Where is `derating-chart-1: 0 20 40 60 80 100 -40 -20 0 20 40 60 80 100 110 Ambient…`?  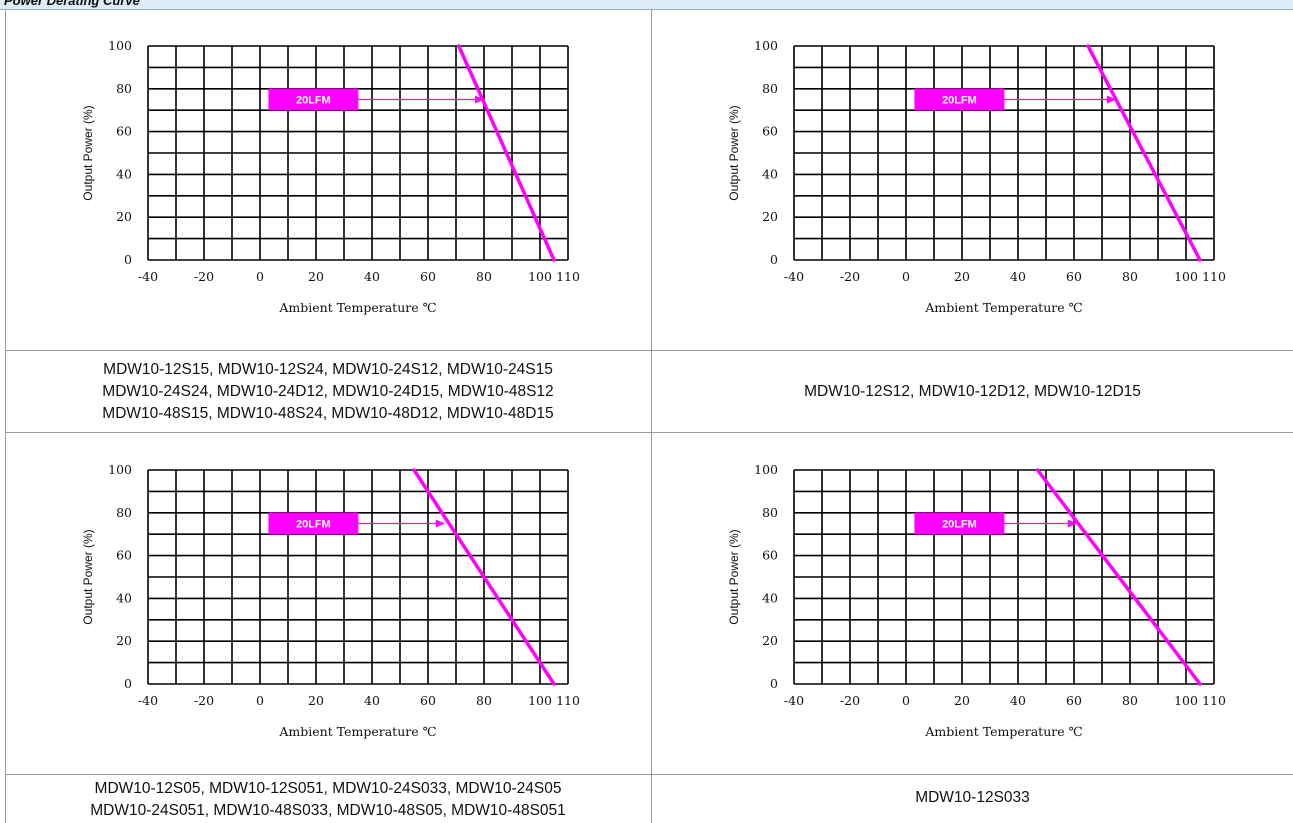 derating-chart-1: 0 20 40 60 80 100 -40 -20 0 20 40 60 80 100 110 Ambient… is located at coordinates (330, 176).